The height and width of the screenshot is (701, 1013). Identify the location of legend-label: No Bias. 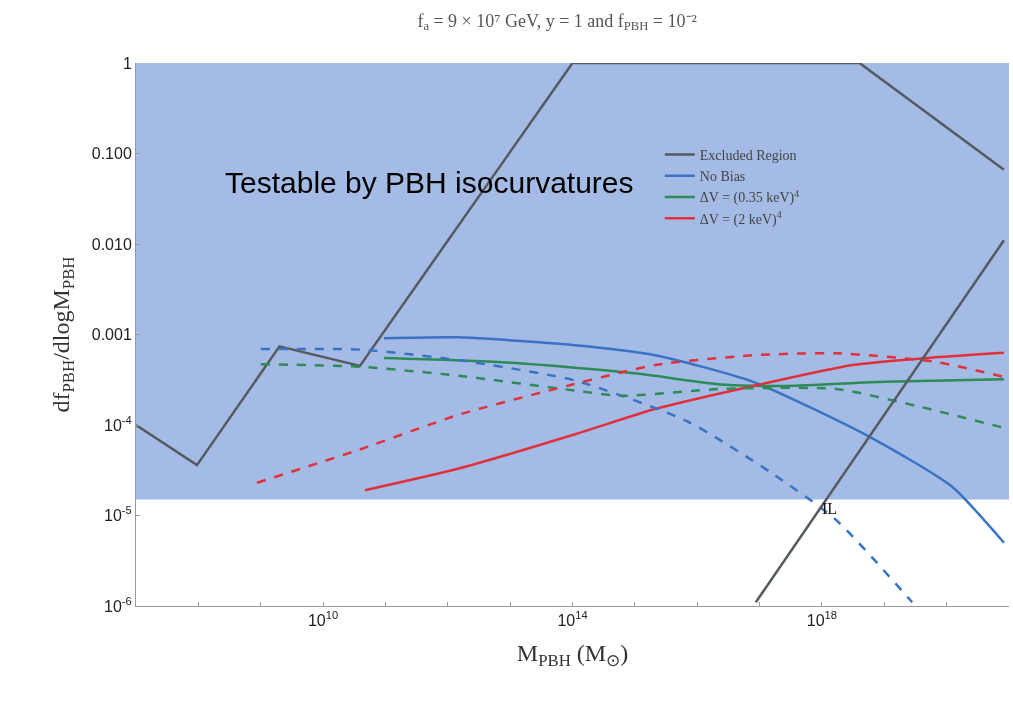
(722, 177).